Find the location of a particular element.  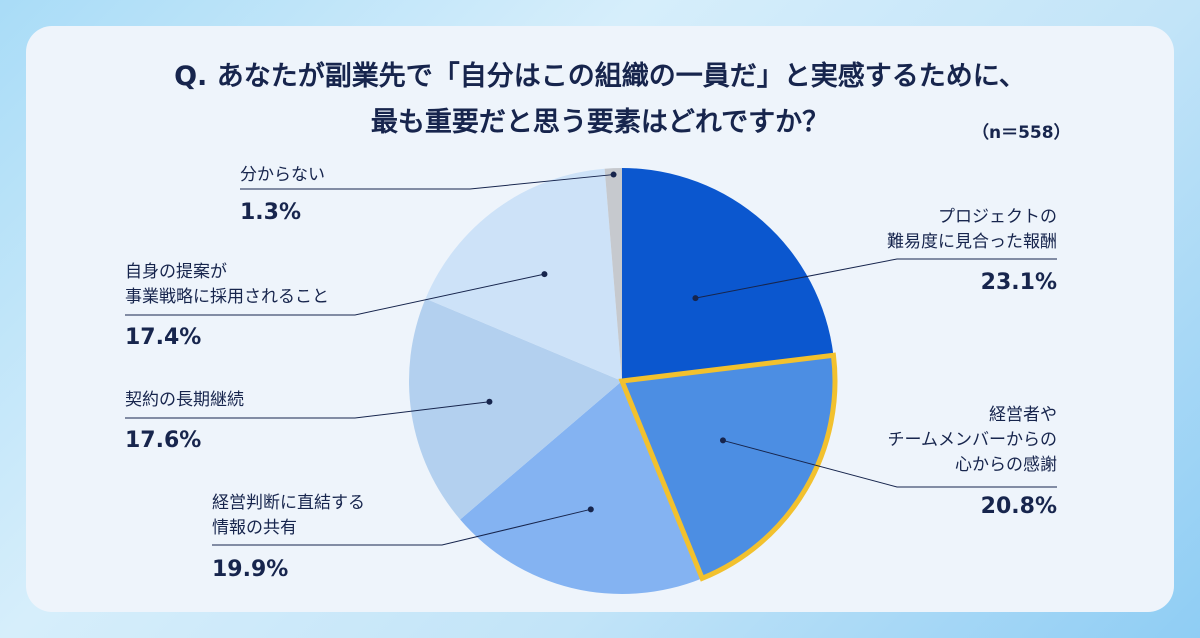

pct-gratitude: 20.8% is located at coordinates (1018, 506).